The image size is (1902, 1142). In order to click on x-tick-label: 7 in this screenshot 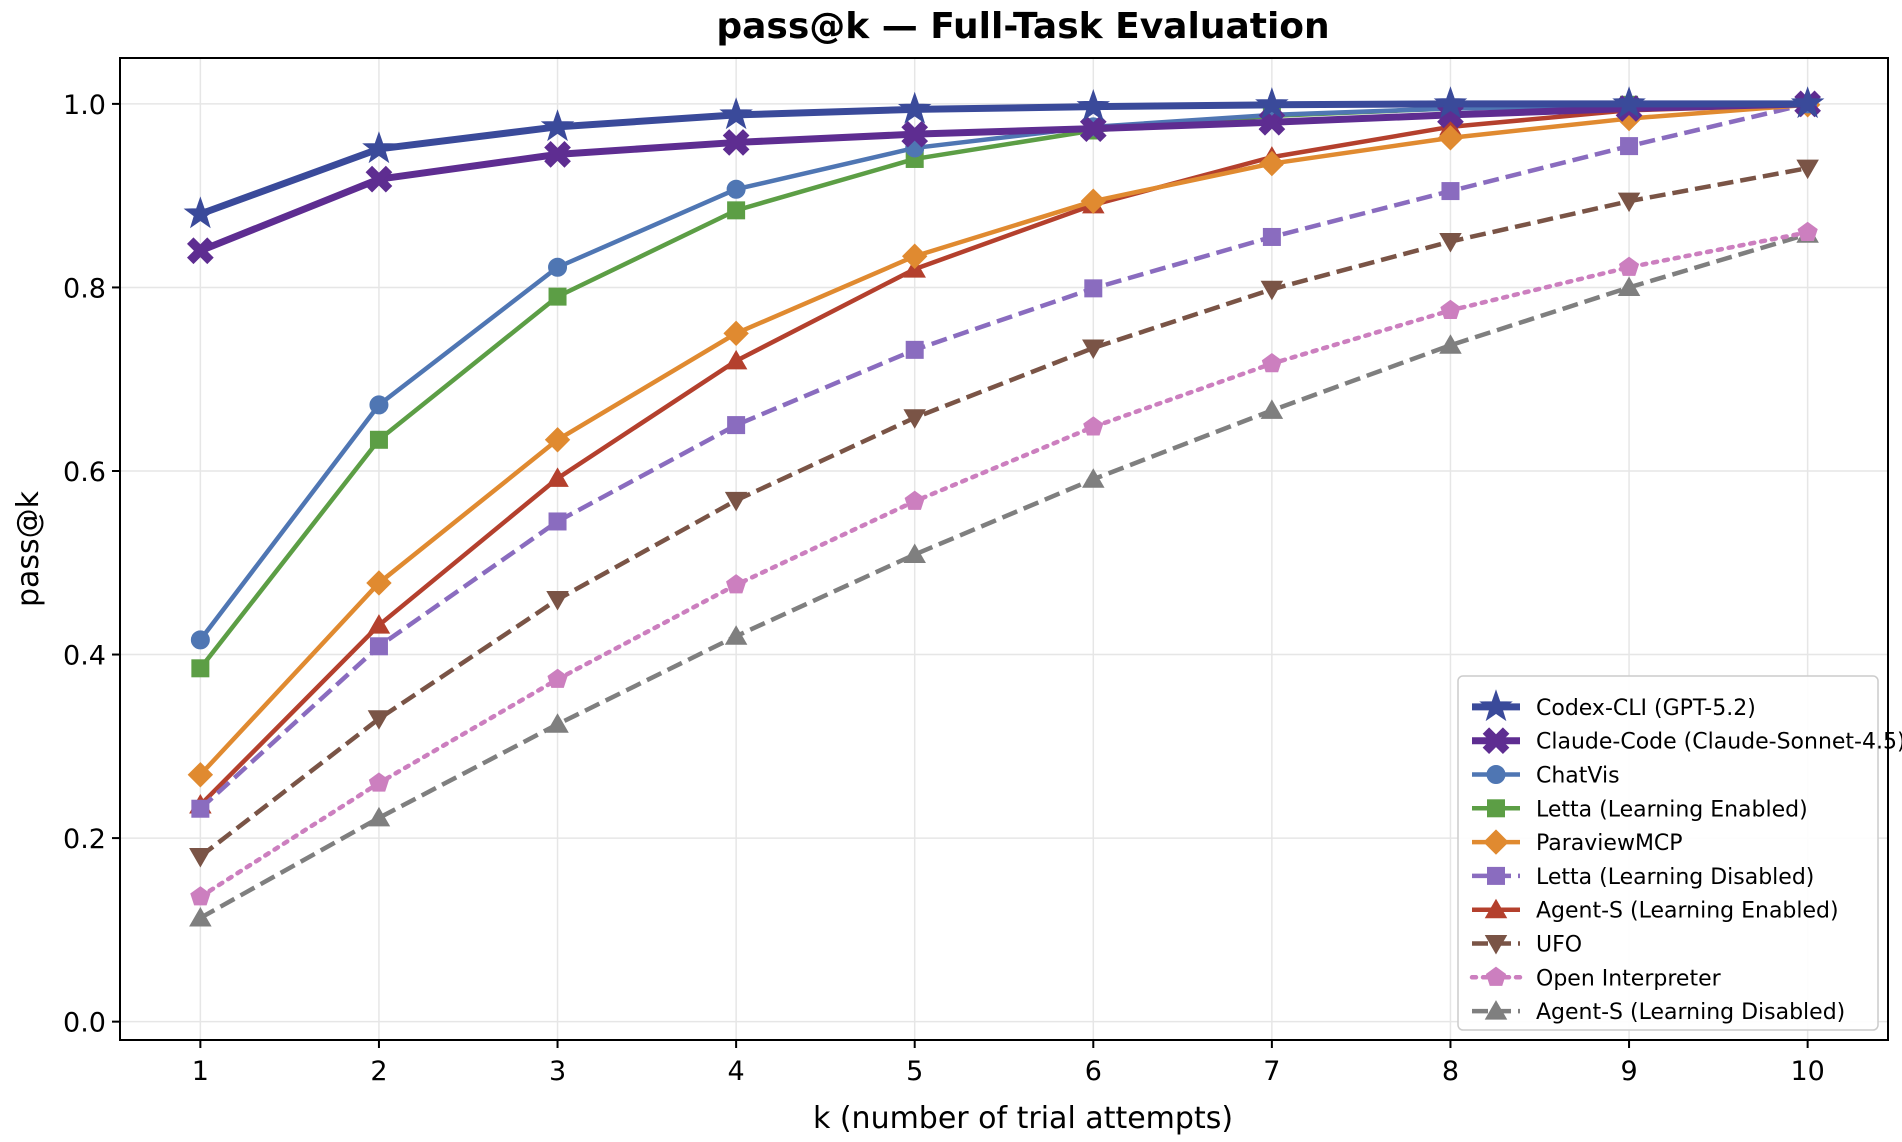, I will do `click(1271, 1071)`.